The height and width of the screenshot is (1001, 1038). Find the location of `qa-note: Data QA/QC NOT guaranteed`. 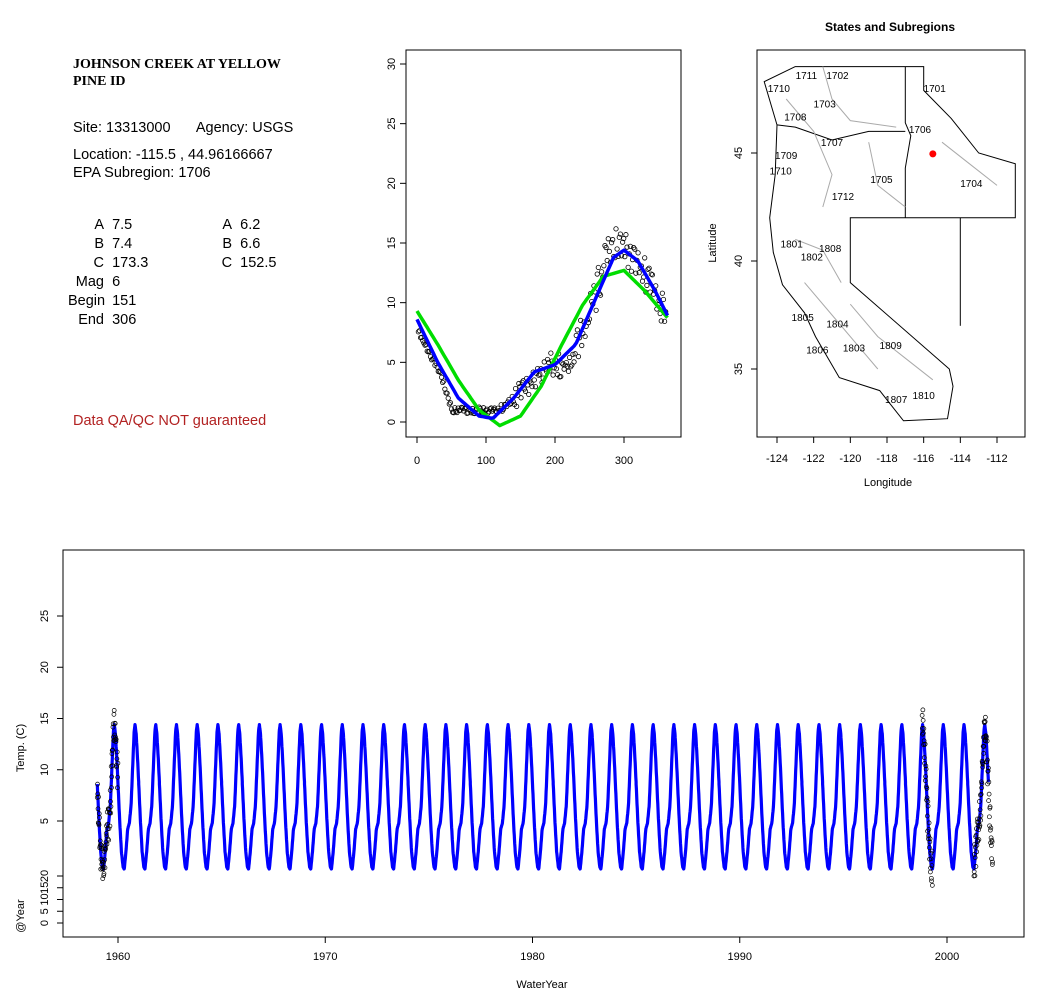

qa-note: Data QA/QC NOT guaranteed is located at coordinates (170, 421).